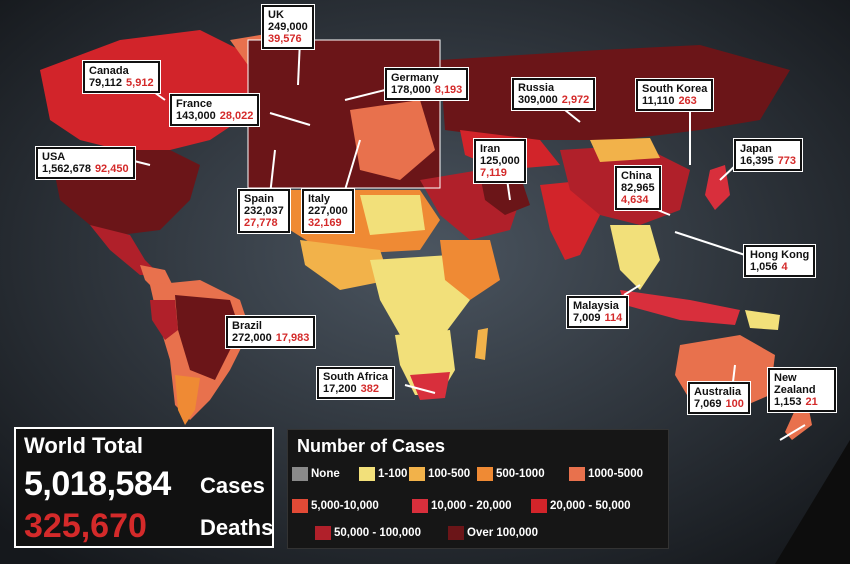 This screenshot has height=564, width=850. I want to click on callout-cases: 249,000, so click(288, 27).